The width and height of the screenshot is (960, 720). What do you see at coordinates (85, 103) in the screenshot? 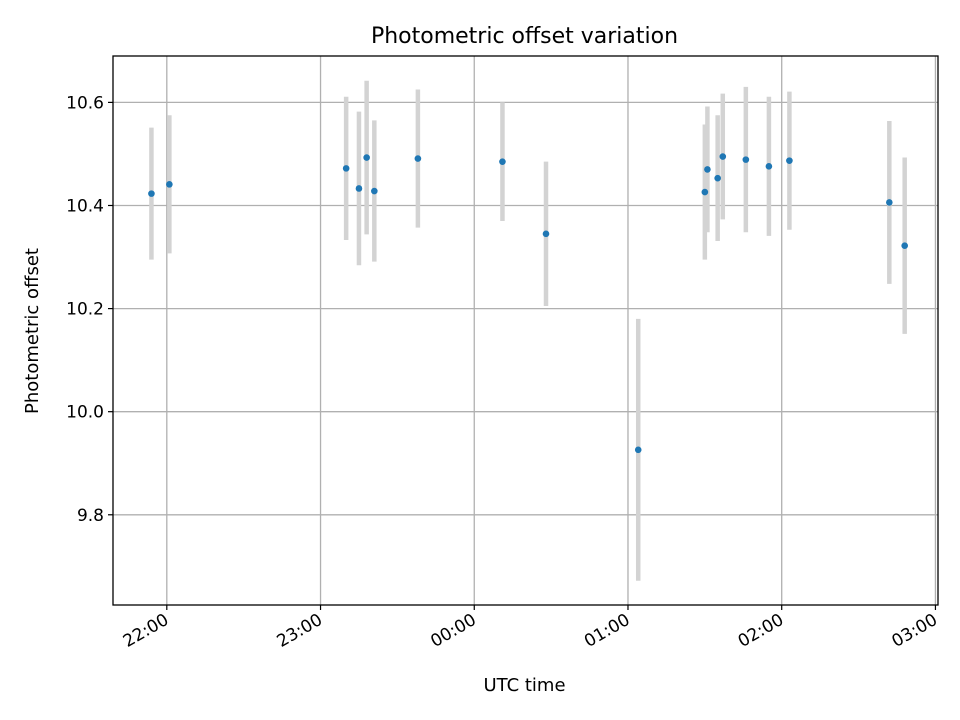
I see `y-tick-label: 10.6` at bounding box center [85, 103].